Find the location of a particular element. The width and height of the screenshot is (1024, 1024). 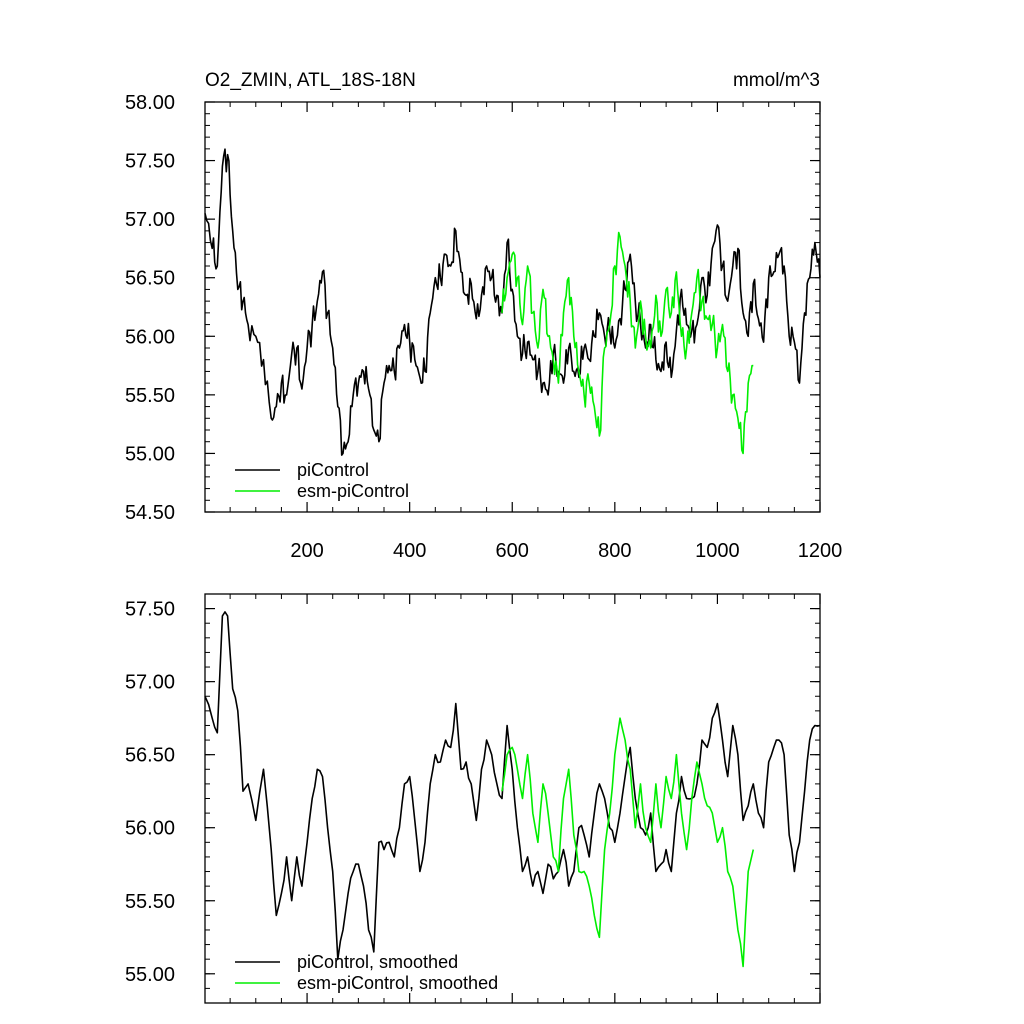

x-tick-label: 1200 is located at coordinates (820, 551).